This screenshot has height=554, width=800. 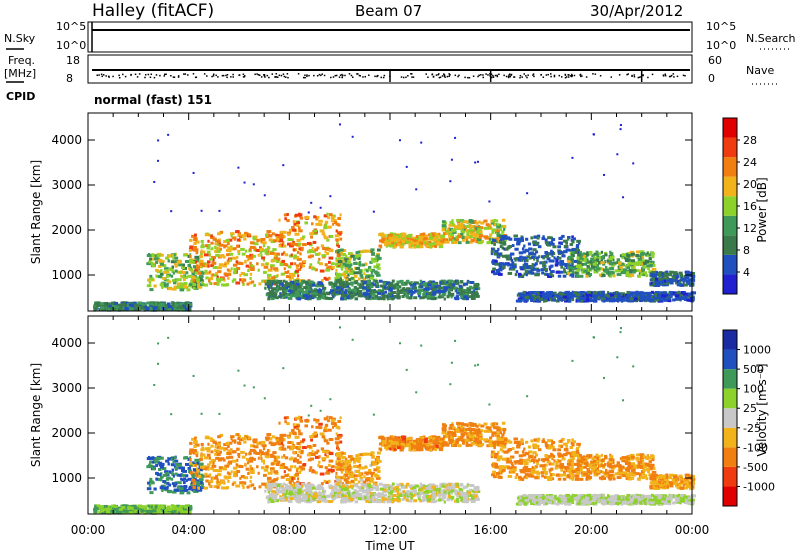 I want to click on freq-unit: [MHz], so click(x=20, y=73).